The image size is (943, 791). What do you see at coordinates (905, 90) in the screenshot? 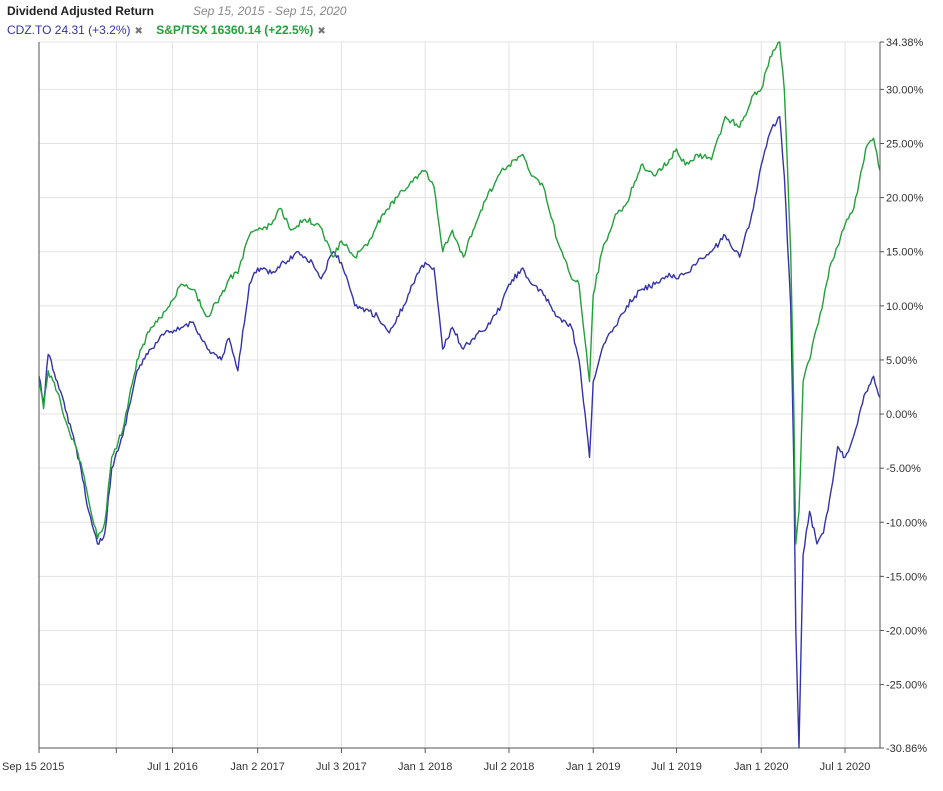
I see `y-tick-label: 30.00%` at bounding box center [905, 90].